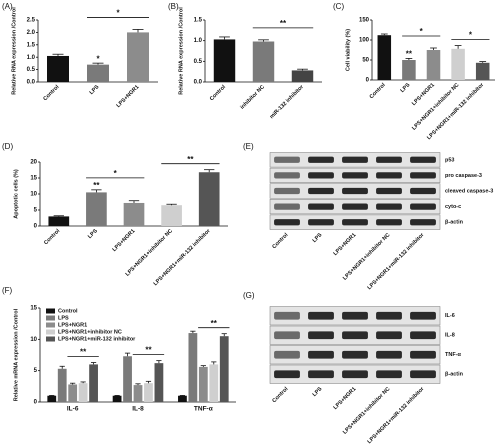 The image size is (500, 446). Describe the element at coordinates (198, 21) in the screenshot. I see `y-tick-label: 1.5` at that location.